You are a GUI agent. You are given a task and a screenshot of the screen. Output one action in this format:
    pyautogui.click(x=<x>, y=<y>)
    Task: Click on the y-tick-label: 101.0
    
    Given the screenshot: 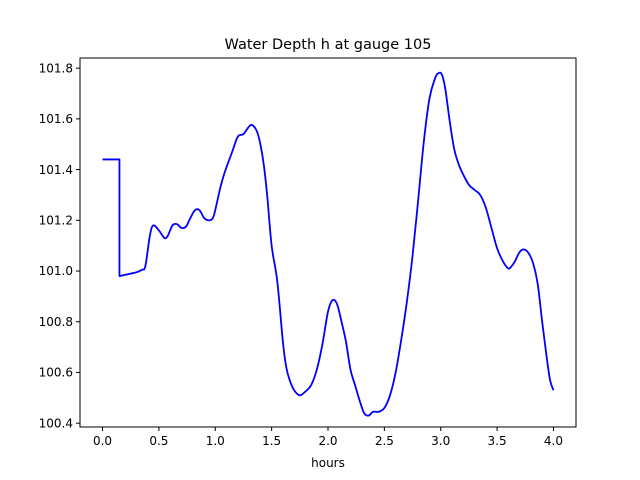 What is the action you would take?
    pyautogui.click(x=56, y=271)
    